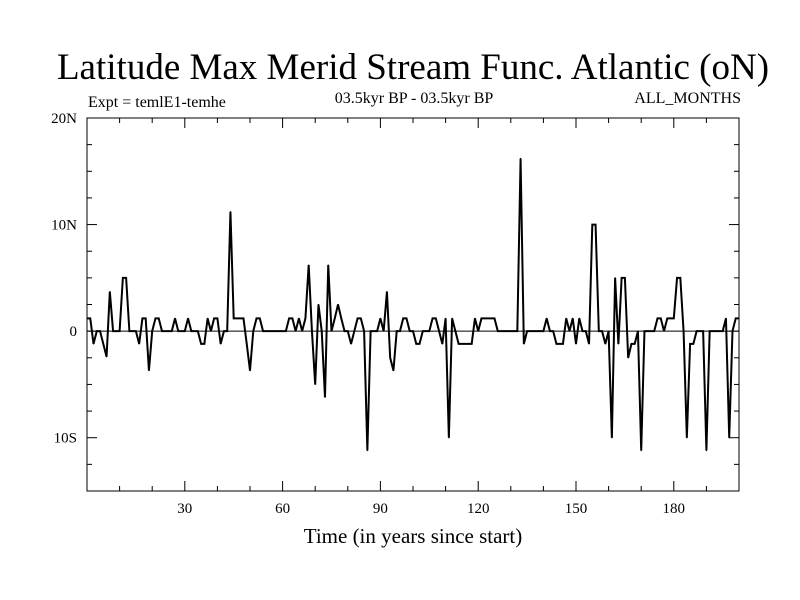 The height and width of the screenshot is (600, 800). I want to click on y-tick-labels: 10S 0 10N 20N, so click(64, 279).